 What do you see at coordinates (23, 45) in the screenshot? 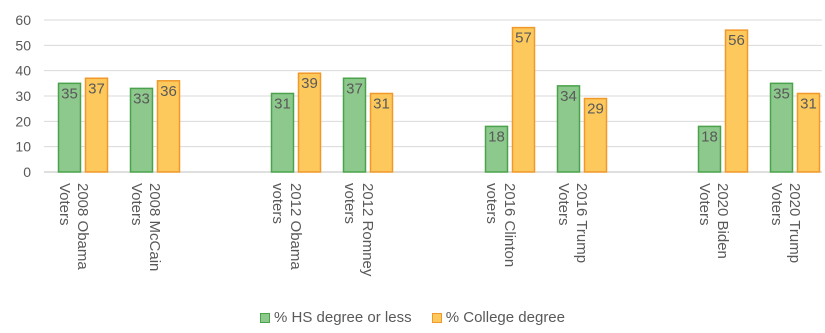
I see `y-tick-label: 50` at bounding box center [23, 45].